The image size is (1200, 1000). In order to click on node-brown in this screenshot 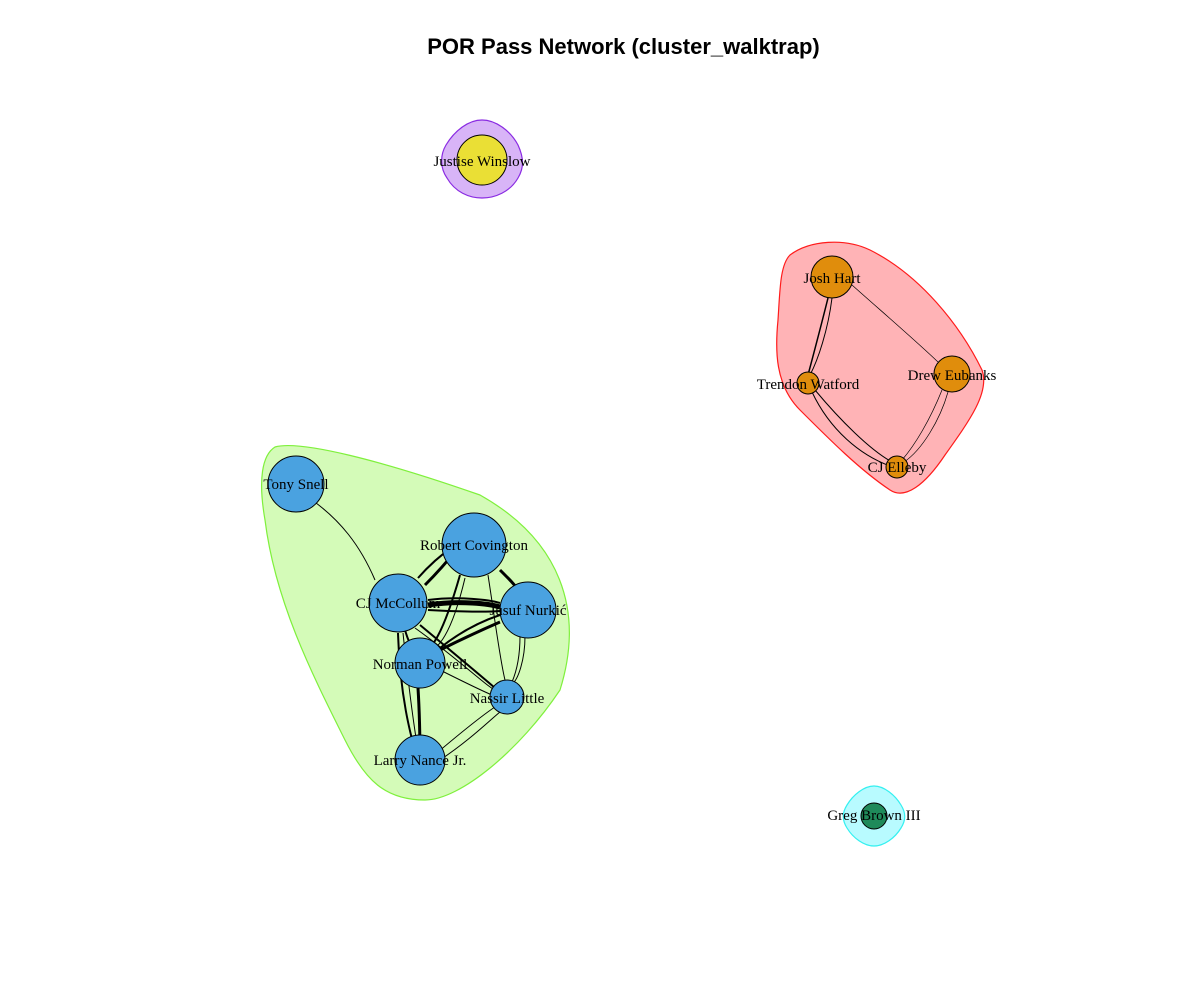, I will do `click(874, 816)`.